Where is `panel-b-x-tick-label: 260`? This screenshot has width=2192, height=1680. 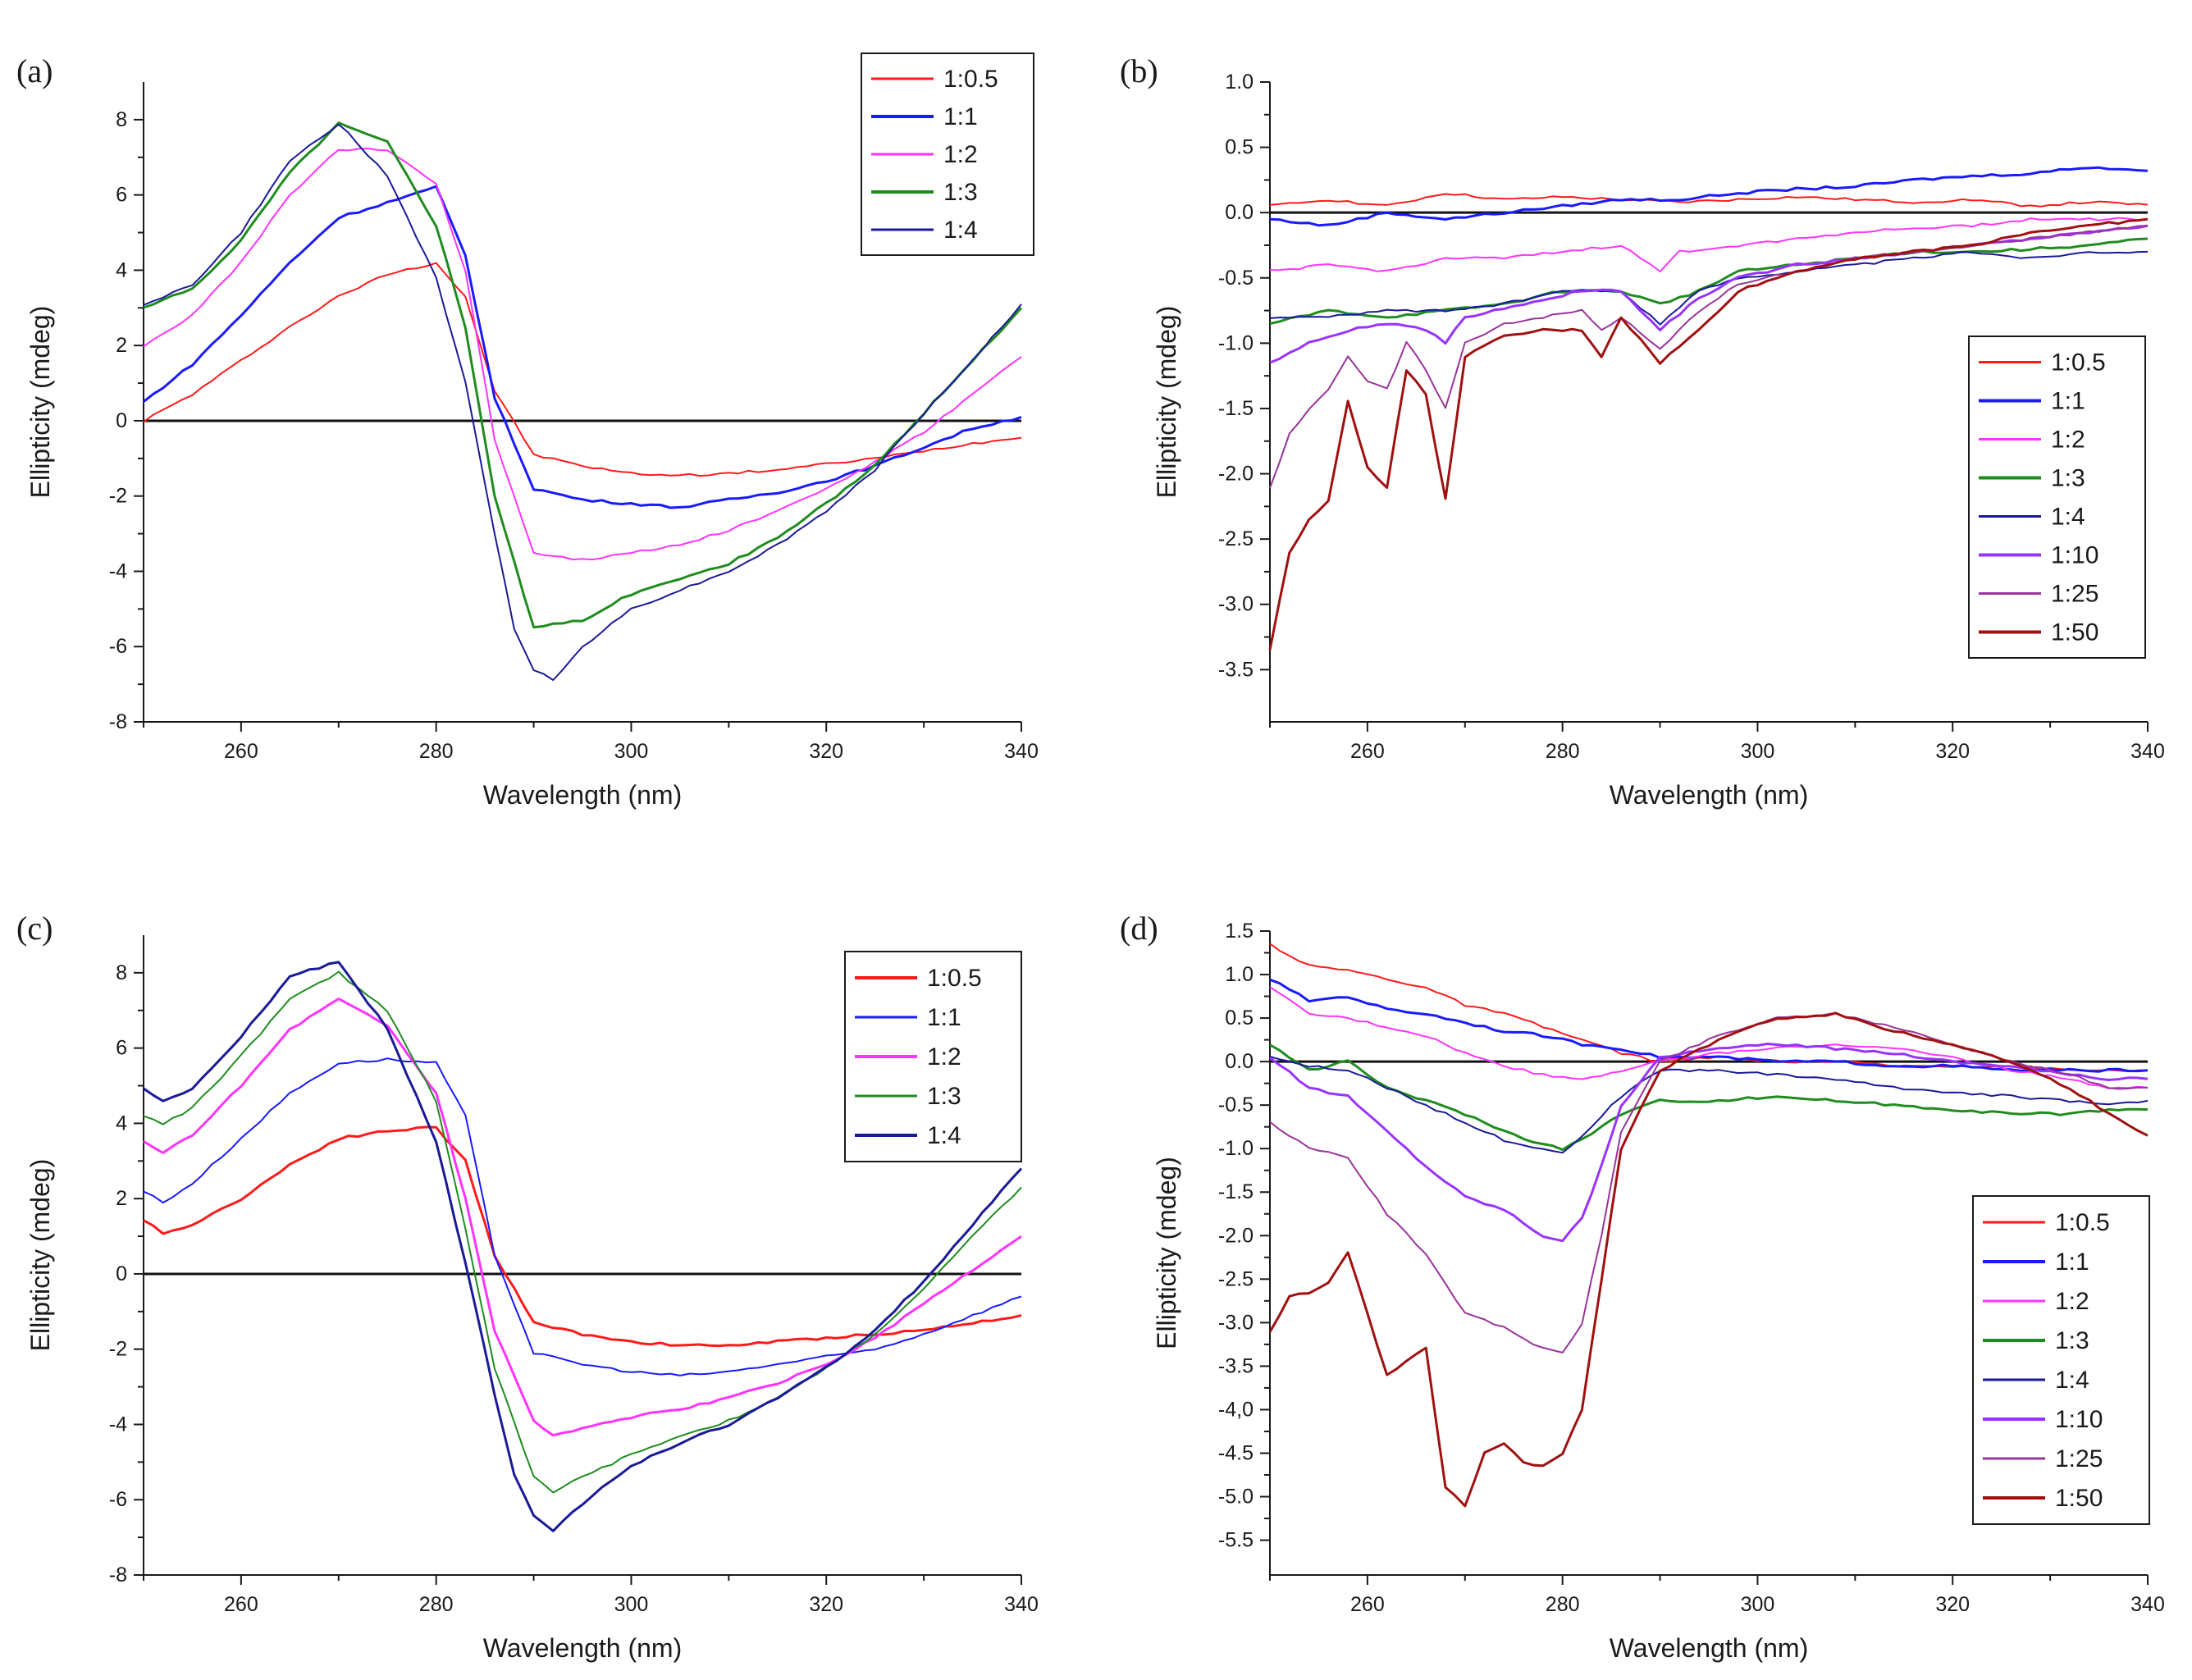 panel-b-x-tick-label: 260 is located at coordinates (1367, 751).